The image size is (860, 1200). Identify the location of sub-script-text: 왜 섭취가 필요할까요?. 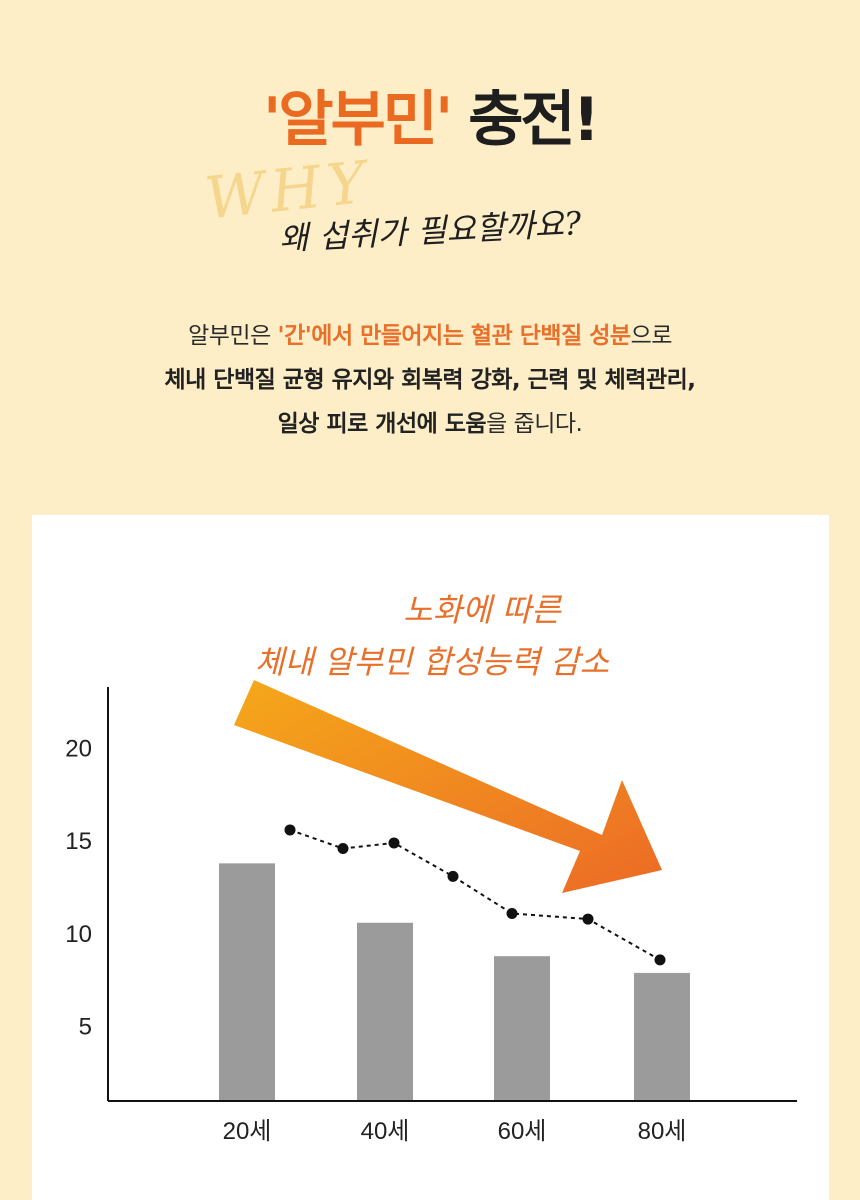
(430, 231).